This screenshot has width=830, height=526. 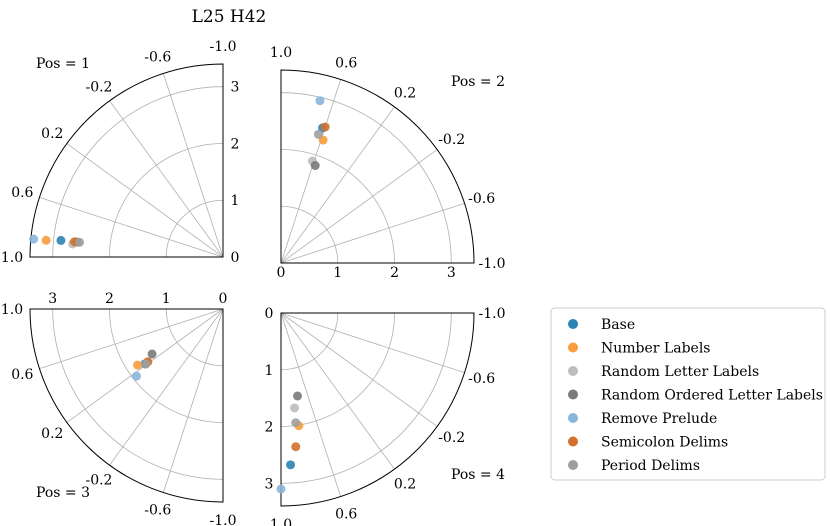 What do you see at coordinates (478, 82) in the screenshot?
I see `panel-label: Pos = 2` at bounding box center [478, 82].